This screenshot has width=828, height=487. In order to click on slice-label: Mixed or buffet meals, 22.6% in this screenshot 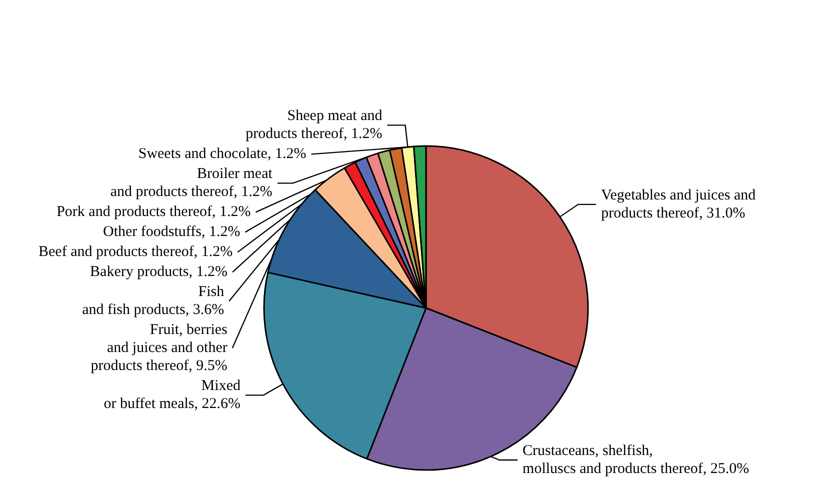, I will do `click(172, 395)`.